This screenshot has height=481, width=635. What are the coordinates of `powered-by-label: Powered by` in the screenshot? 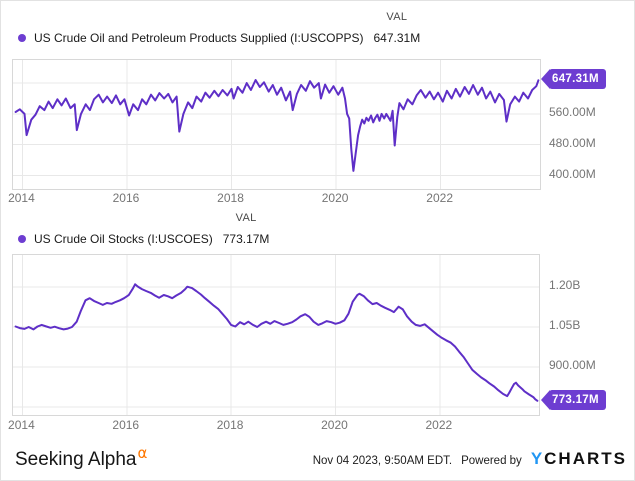 It's located at (491, 461).